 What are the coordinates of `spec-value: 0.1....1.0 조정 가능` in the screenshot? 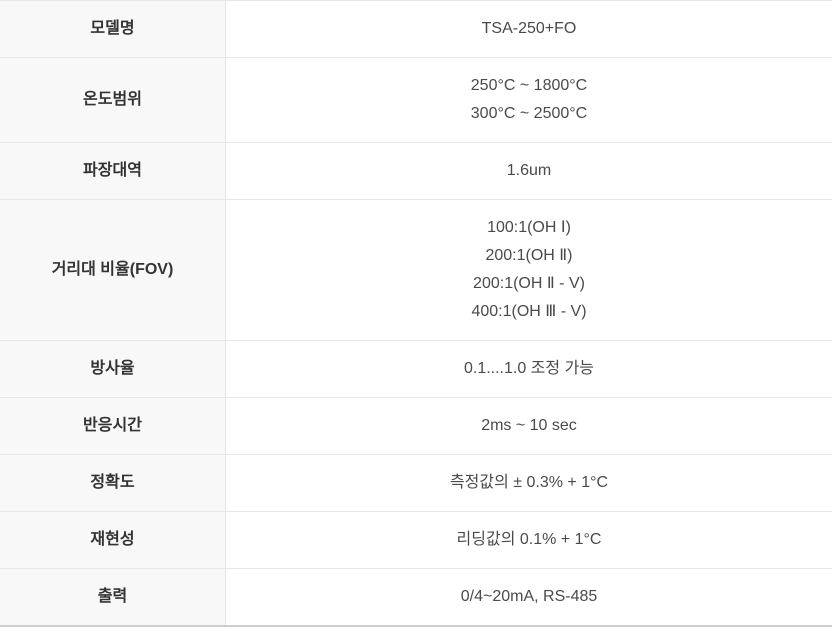 It's located at (529, 369).